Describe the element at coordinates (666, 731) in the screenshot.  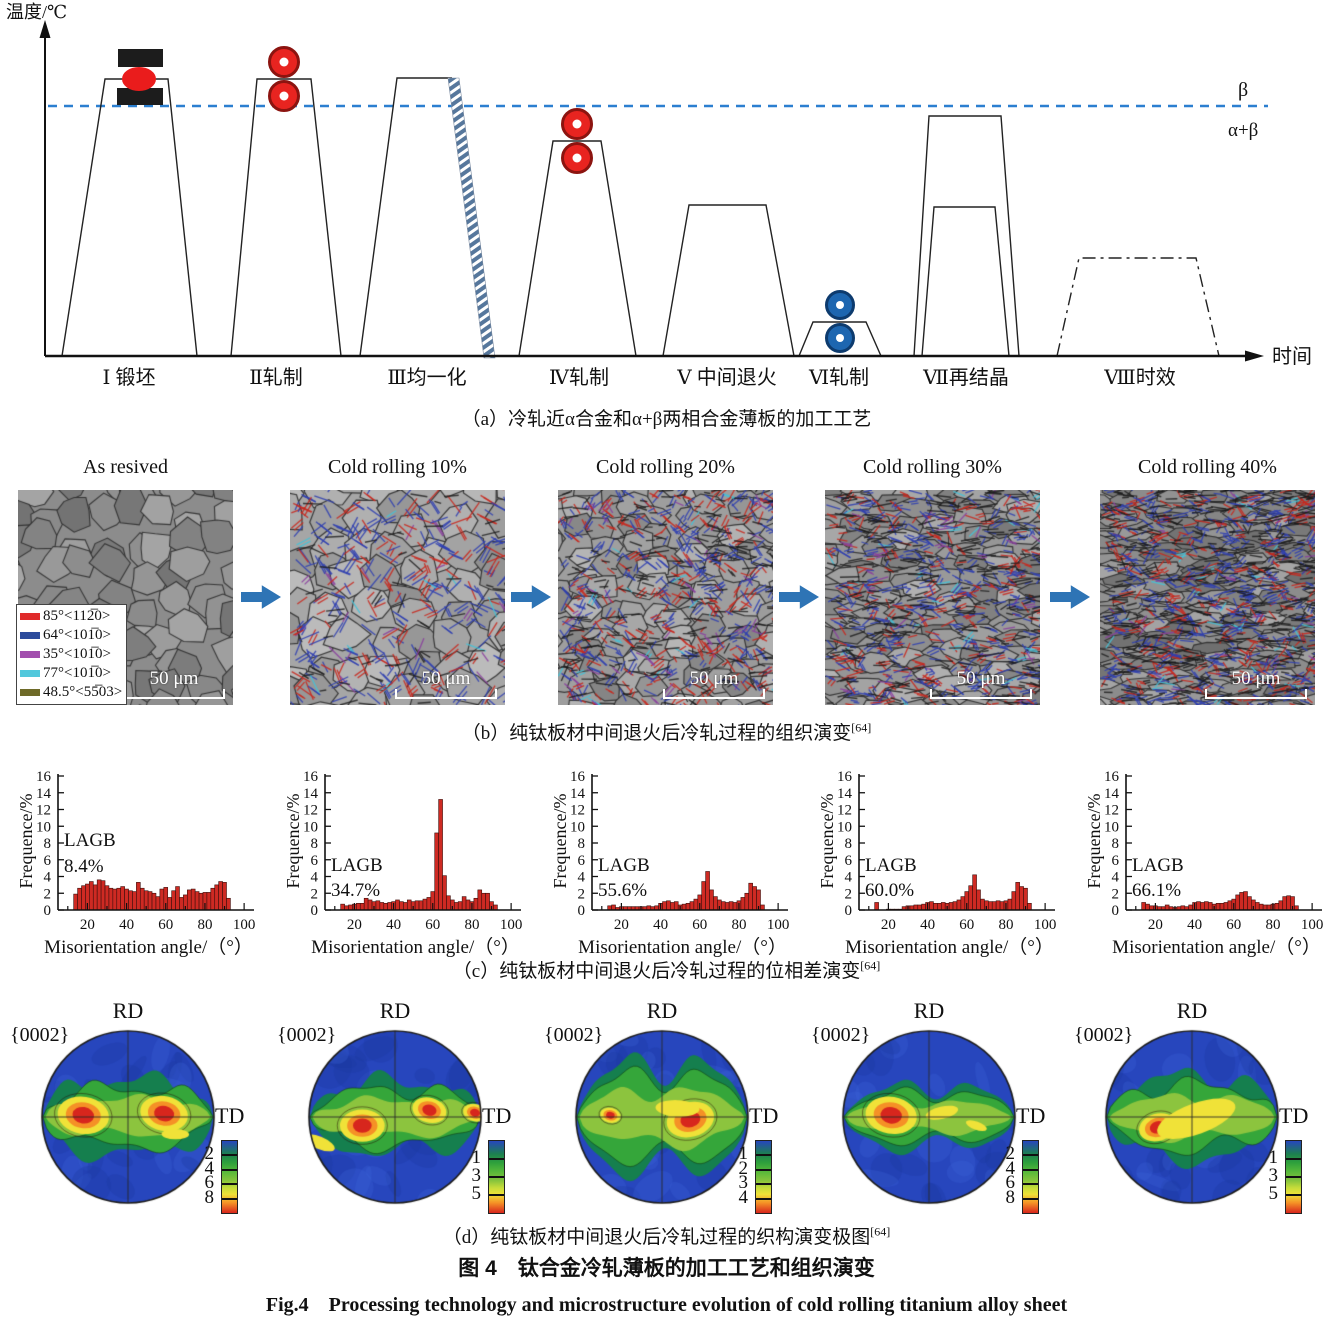
I see `caption-b: （b）纯钛板材中间退火后冷轧过程的组织演变[64]` at that location.